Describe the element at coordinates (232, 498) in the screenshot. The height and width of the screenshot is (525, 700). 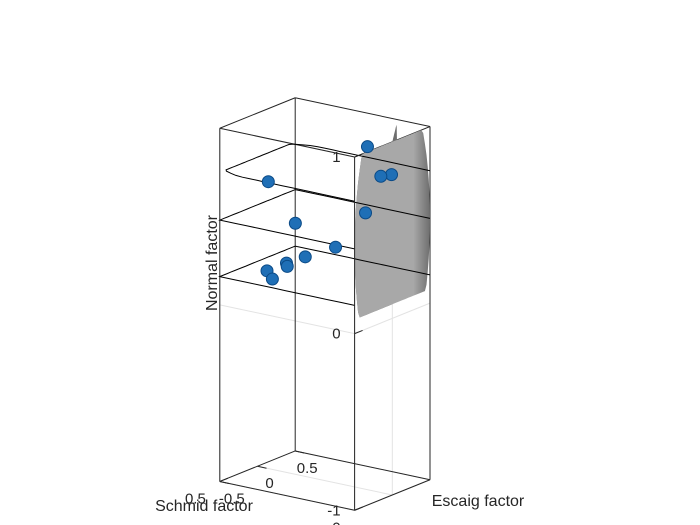
I see `y-tick-label: -0.5` at that location.